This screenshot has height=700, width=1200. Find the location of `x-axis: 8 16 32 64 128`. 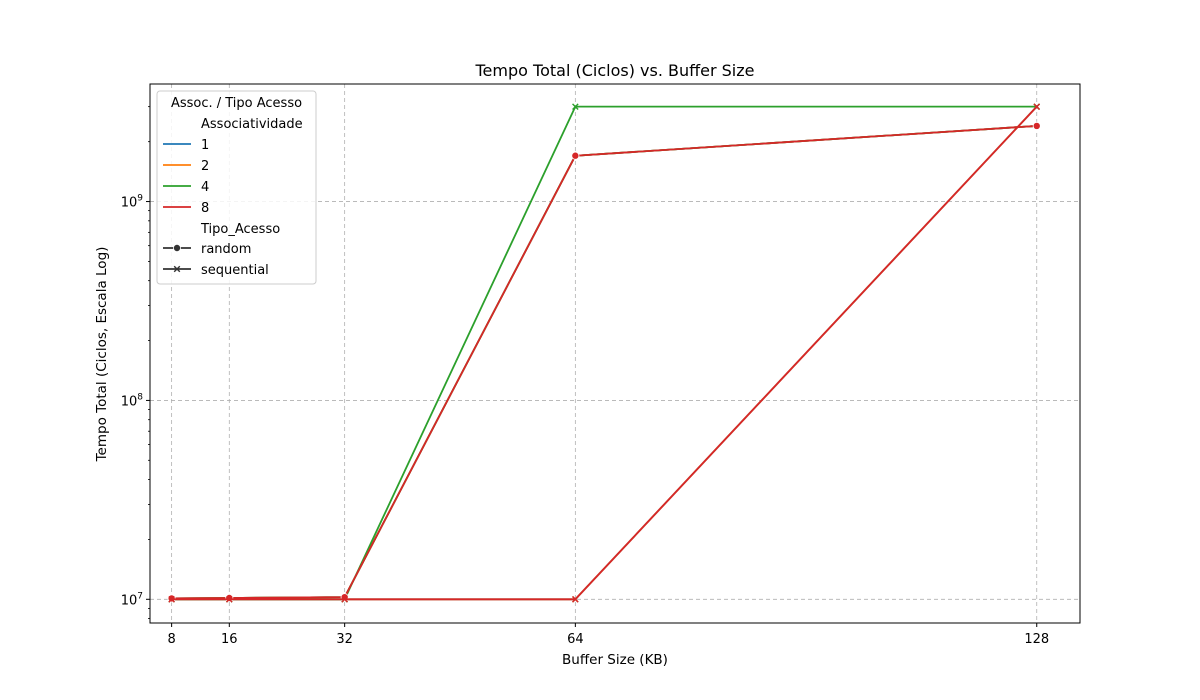

x-axis: 8 16 32 64 128 is located at coordinates (608, 635).